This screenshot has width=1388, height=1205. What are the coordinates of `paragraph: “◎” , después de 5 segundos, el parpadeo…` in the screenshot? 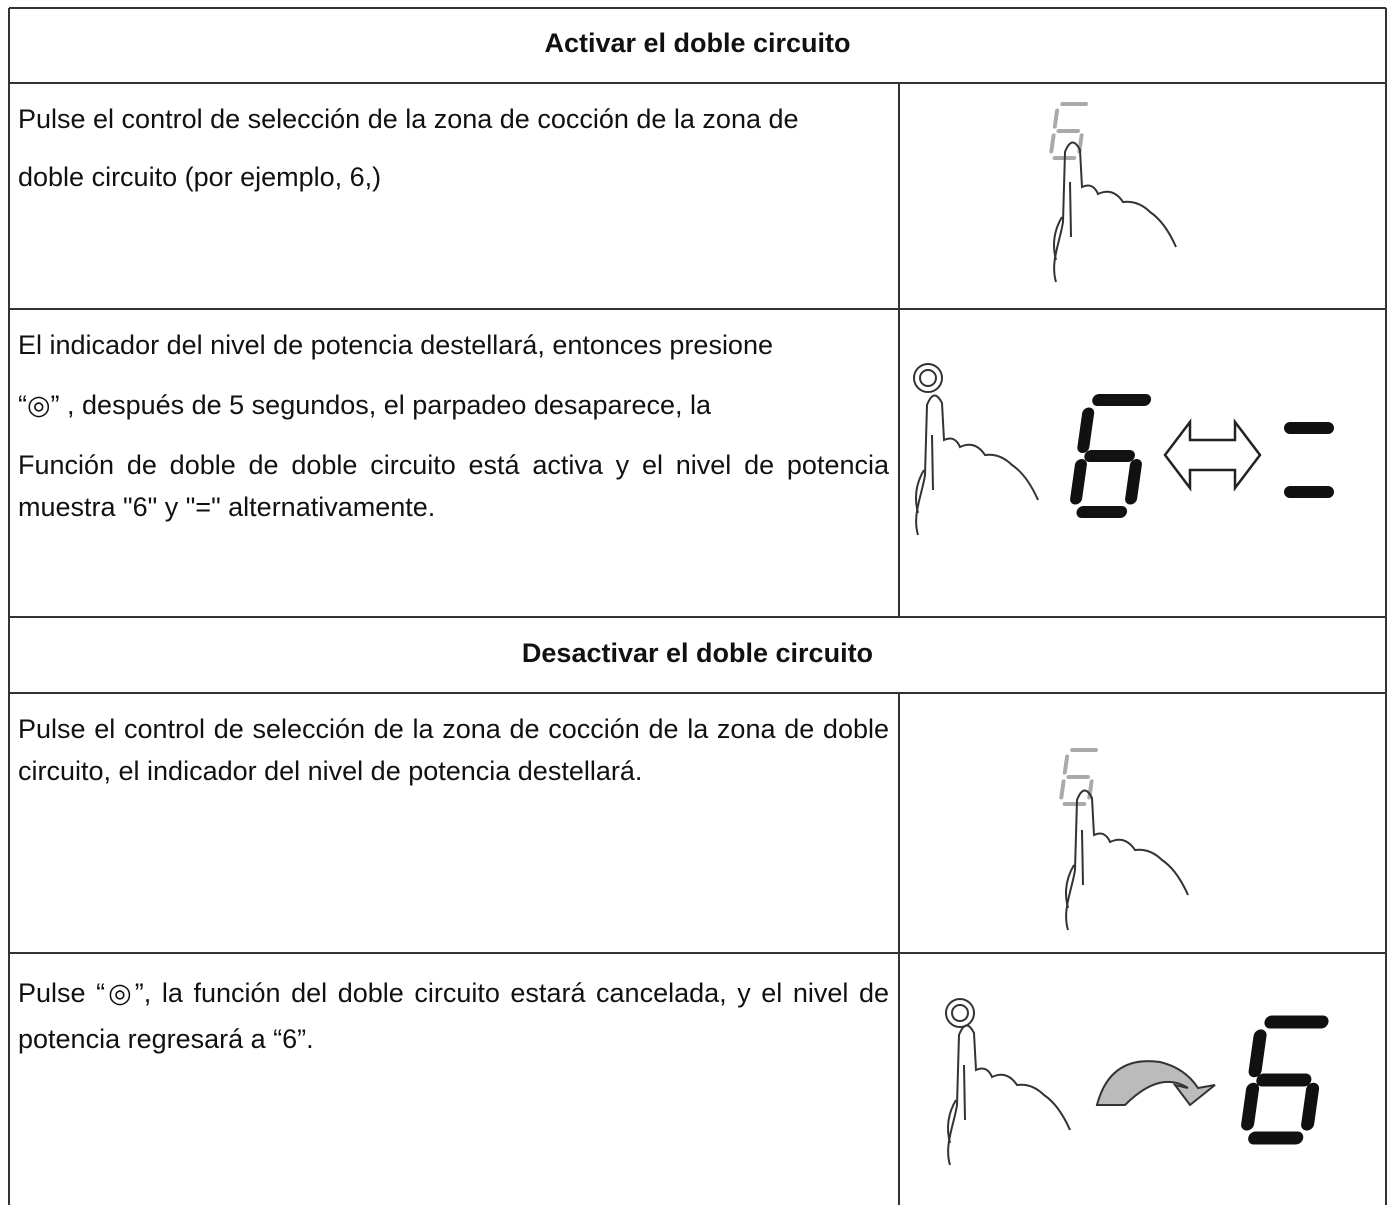 It's located at (365, 405).